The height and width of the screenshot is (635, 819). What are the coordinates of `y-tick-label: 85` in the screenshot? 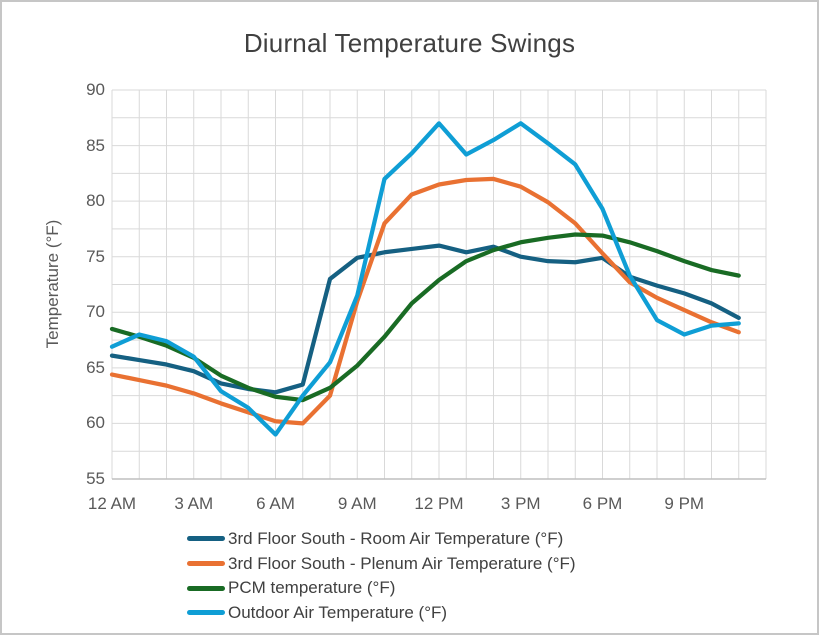 It's located at (95, 145).